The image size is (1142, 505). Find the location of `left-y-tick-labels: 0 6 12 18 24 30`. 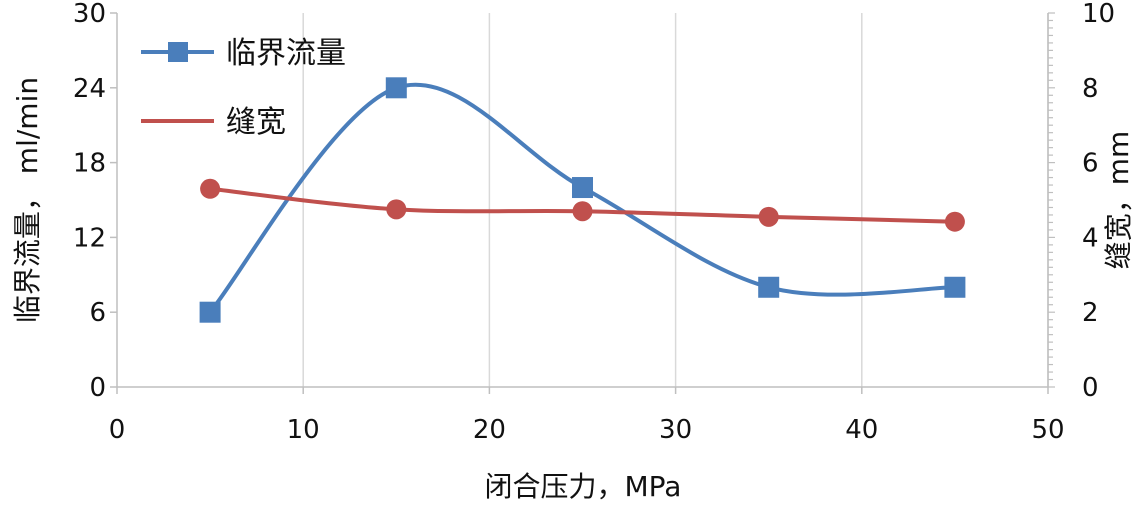

left-y-tick-labels: 0 6 12 18 24 30 is located at coordinates (89, 201).